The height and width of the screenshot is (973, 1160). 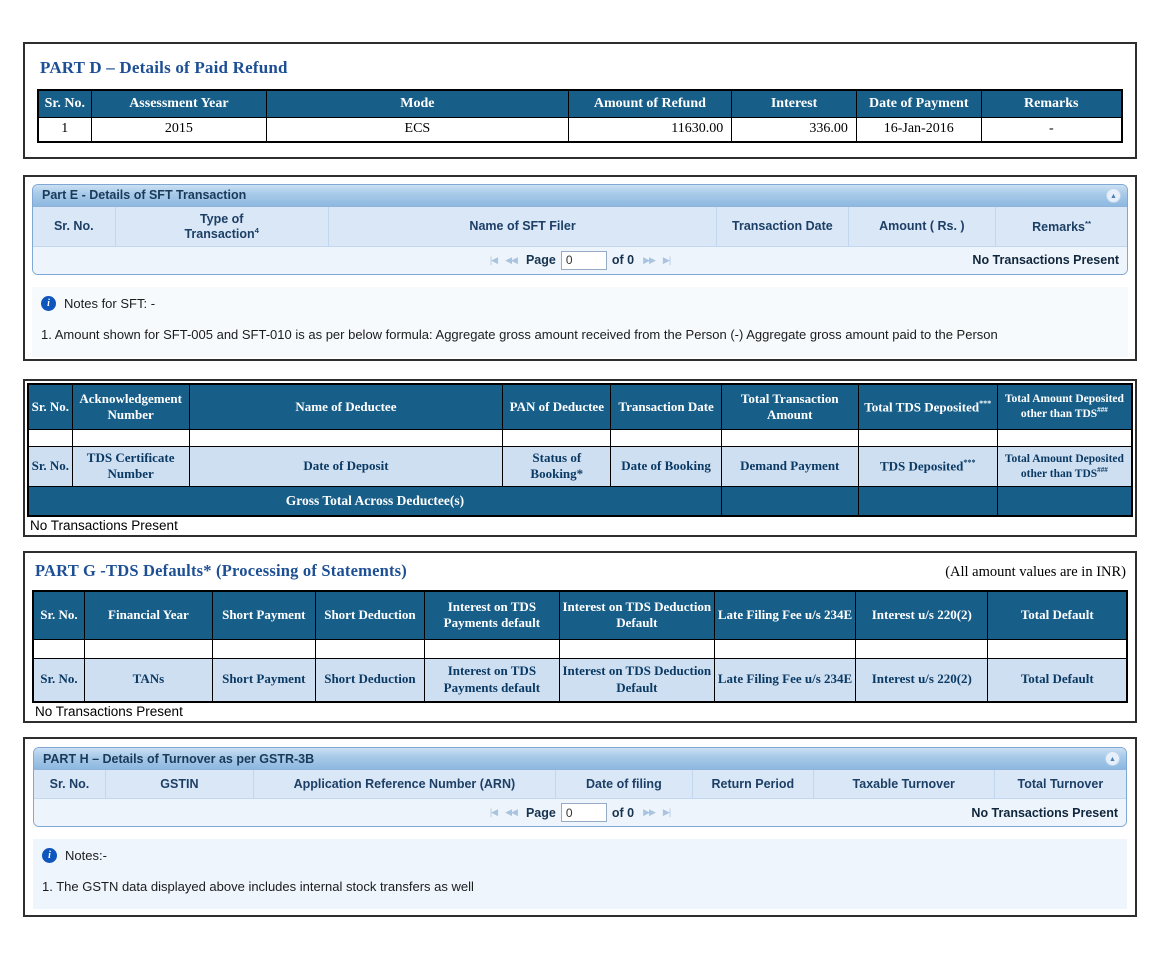 I want to click on column-header-remarks: Remarks, so click(x=1051, y=103).